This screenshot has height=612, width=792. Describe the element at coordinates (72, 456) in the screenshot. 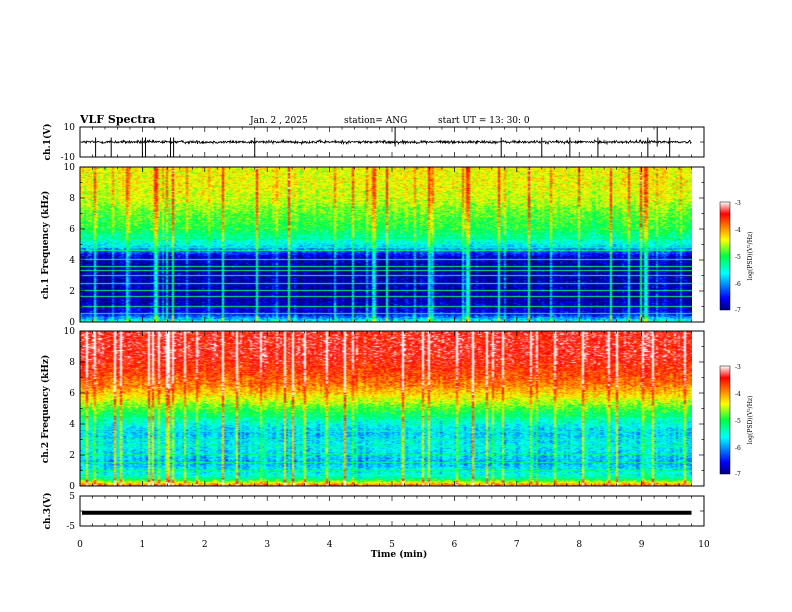

I see `ch2-ytick-2: 2` at that location.